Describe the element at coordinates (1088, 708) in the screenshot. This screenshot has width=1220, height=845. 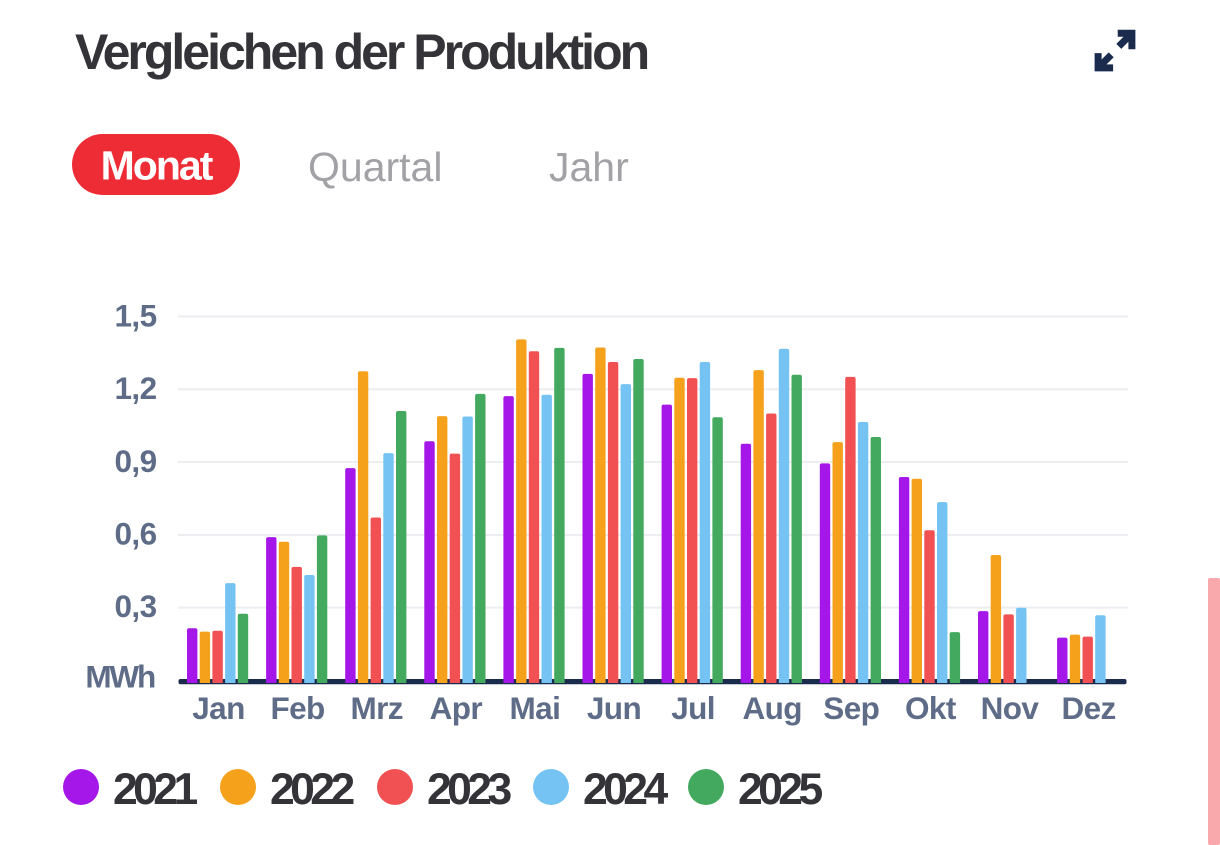
I see `svg-text: Dez` at that location.